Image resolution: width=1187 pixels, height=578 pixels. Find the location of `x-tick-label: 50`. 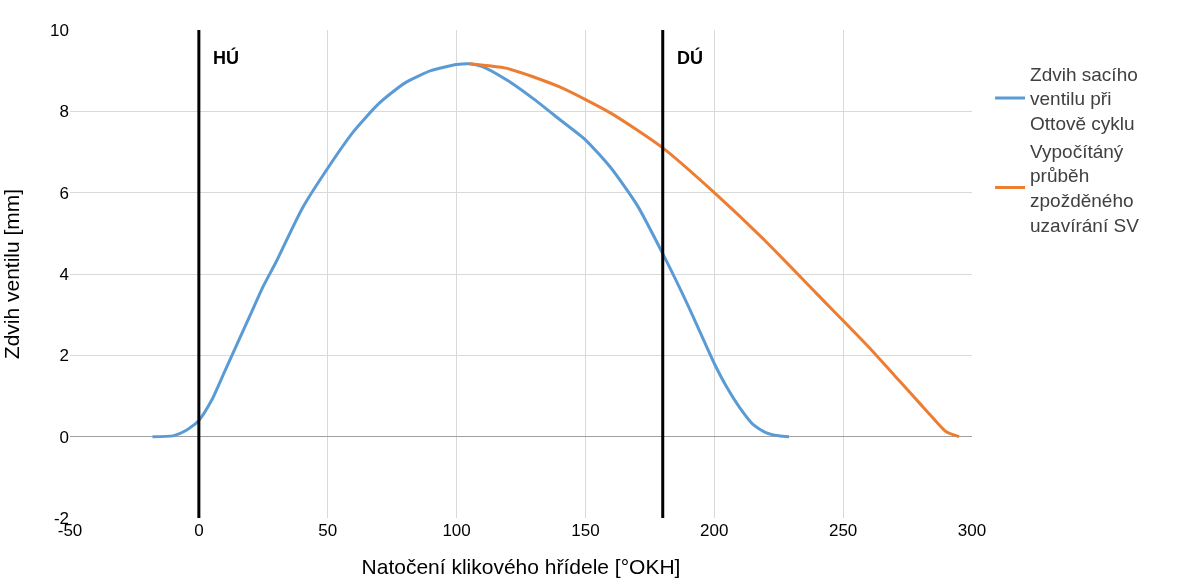

x-tick-label: 50 is located at coordinates (328, 530).